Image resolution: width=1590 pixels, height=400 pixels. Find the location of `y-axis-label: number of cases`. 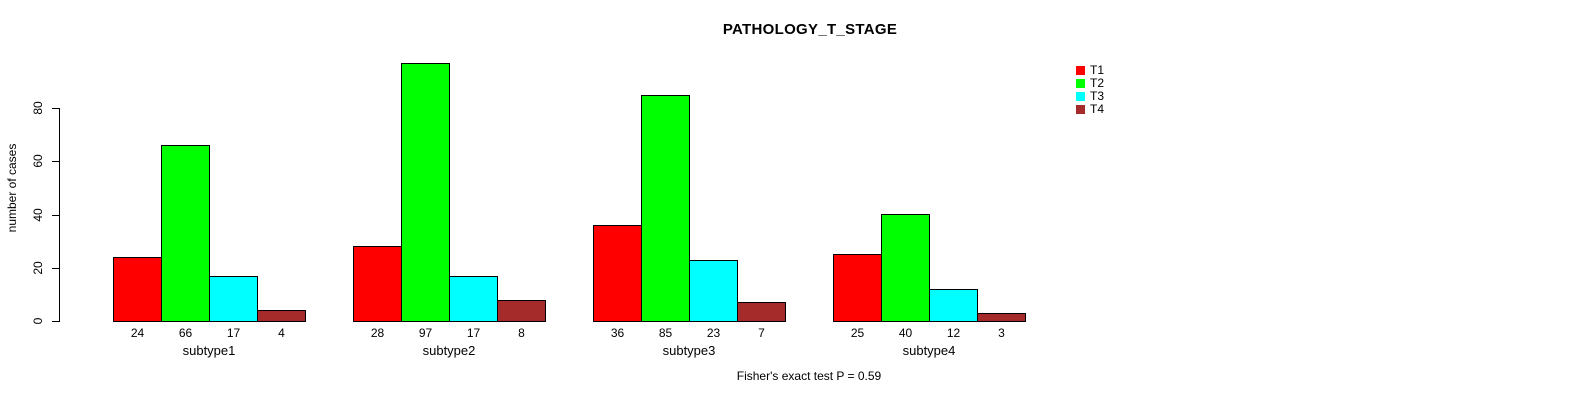

y-axis-label: number of cases is located at coordinates (12, 188).